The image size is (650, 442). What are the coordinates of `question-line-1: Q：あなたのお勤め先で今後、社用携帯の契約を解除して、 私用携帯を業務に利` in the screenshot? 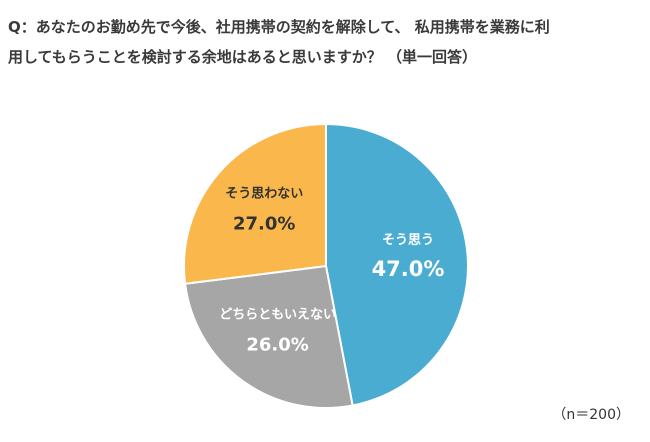 It's located at (279, 27).